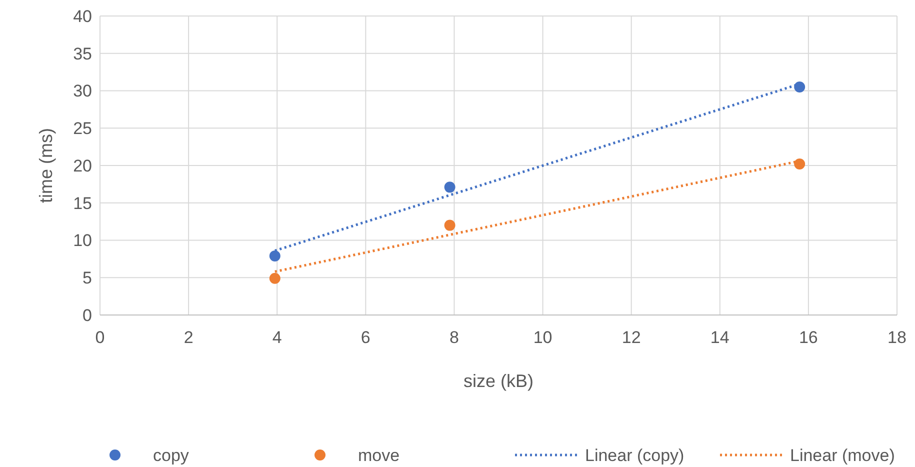  What do you see at coordinates (82, 203) in the screenshot?
I see `y-tick-label: 15` at bounding box center [82, 203].